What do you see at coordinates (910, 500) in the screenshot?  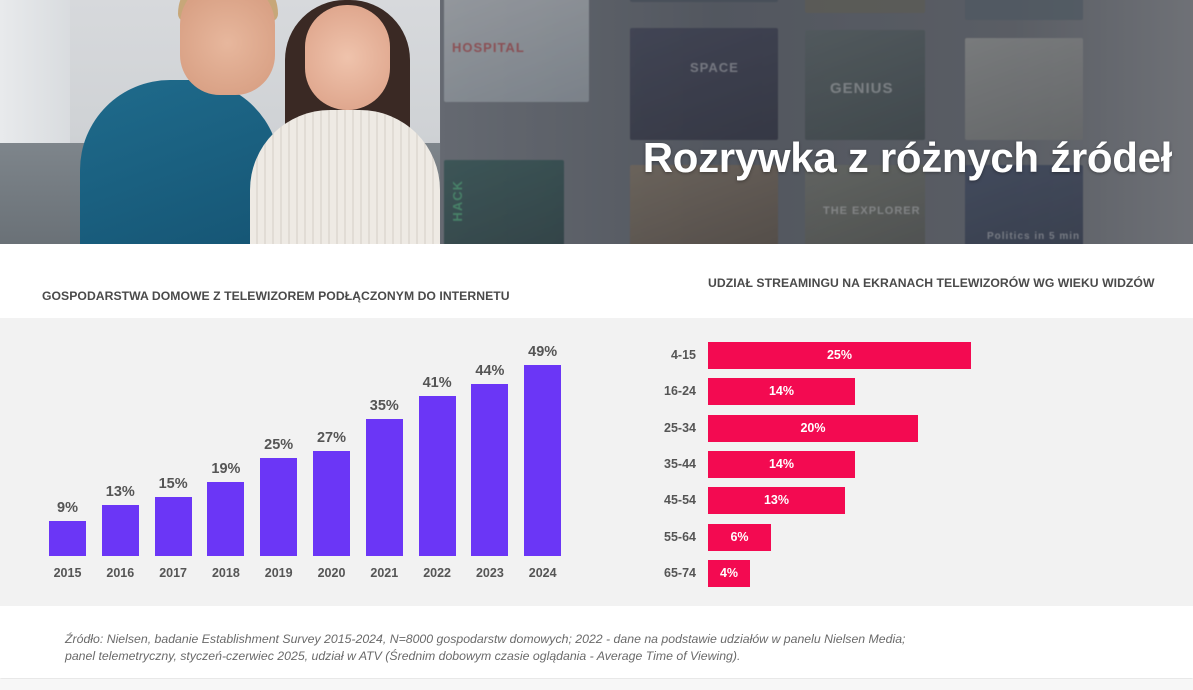 I see `age-group-row: 45-54 13%` at bounding box center [910, 500].